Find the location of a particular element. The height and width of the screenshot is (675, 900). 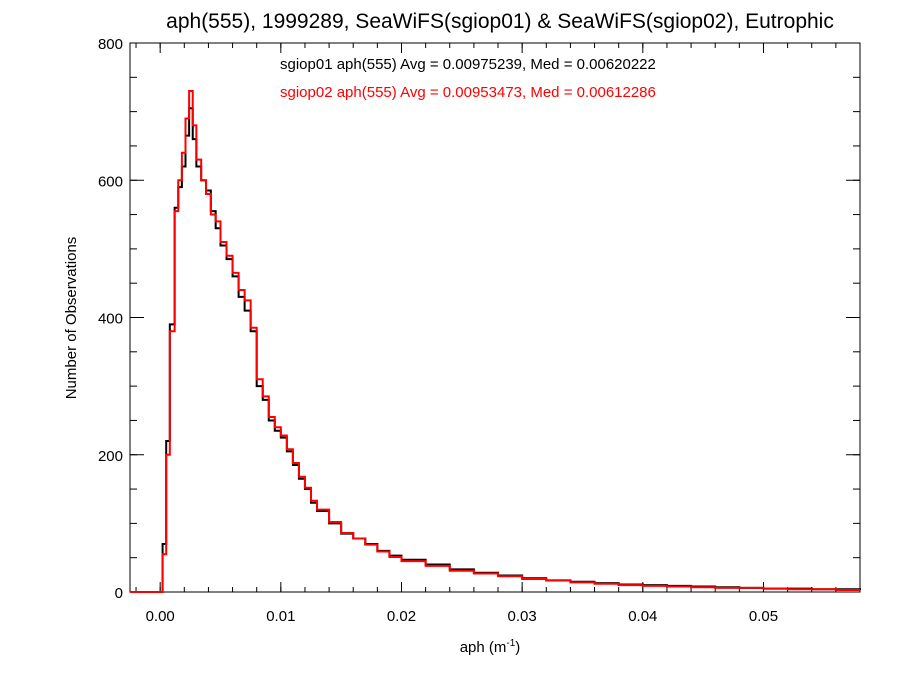

y-axis-label: Number of Observations is located at coordinates (71, 318).